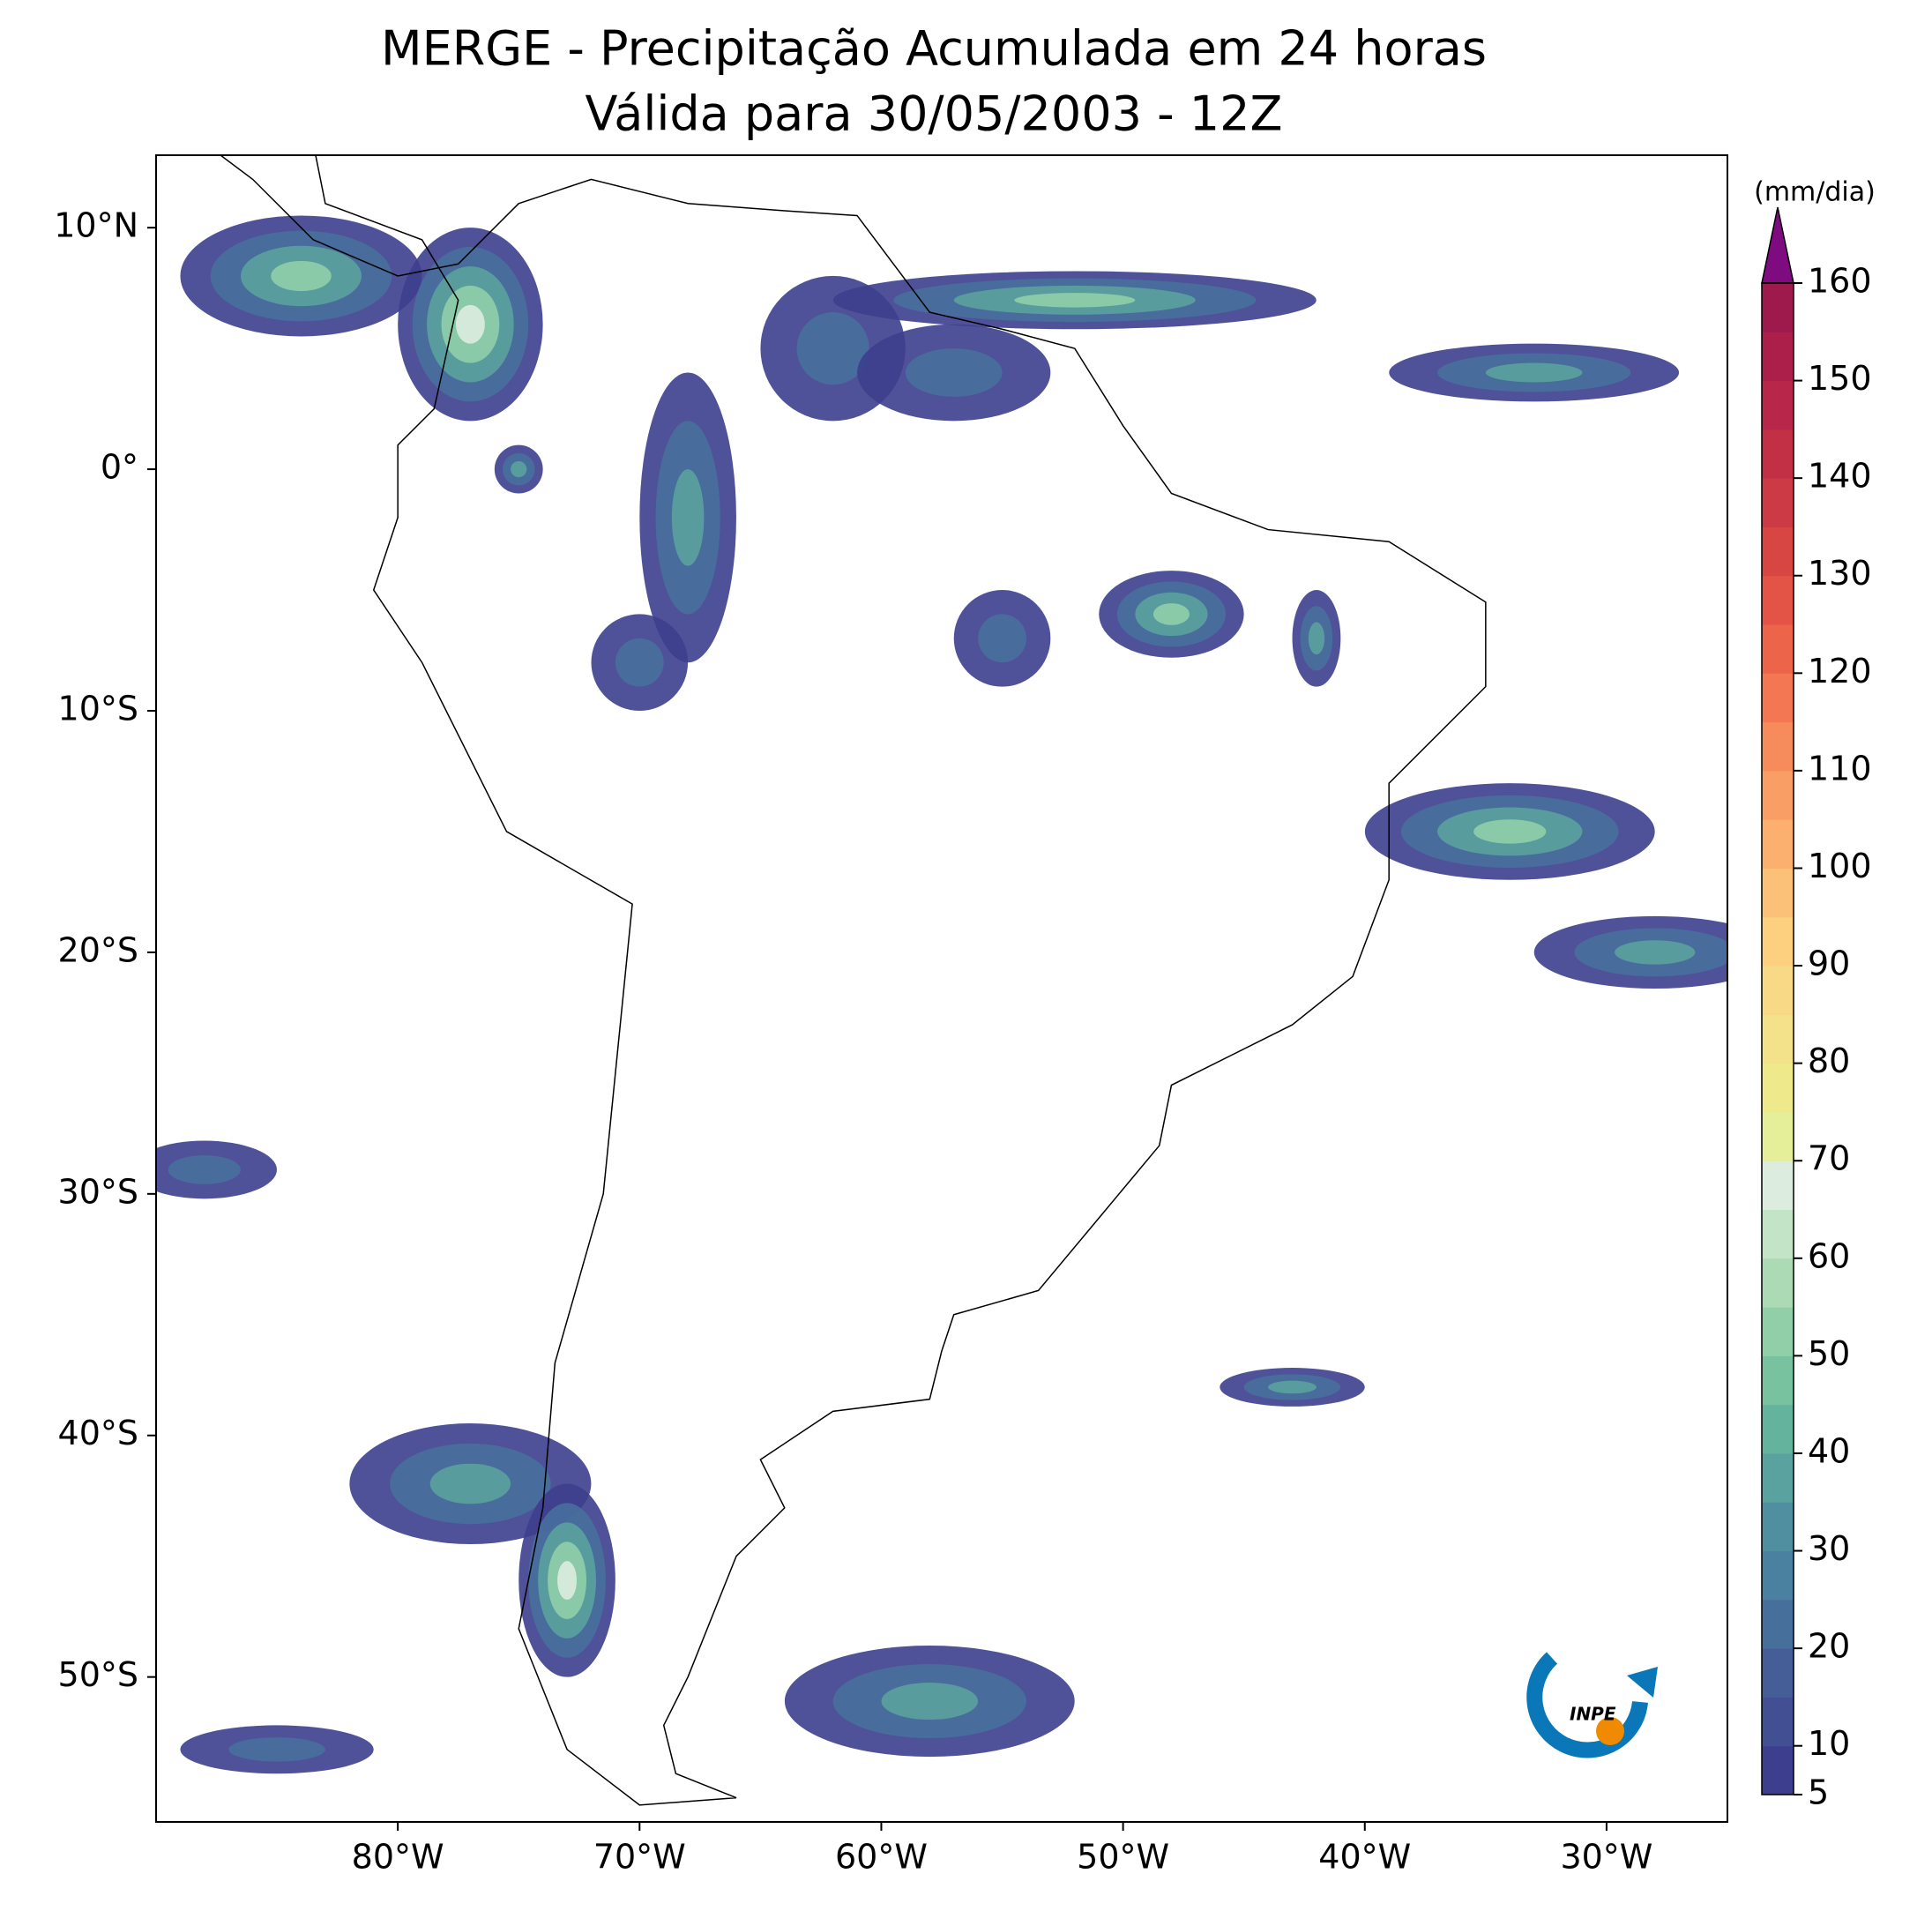 The width and height of the screenshot is (1932, 1911). Describe the element at coordinates (1829, 1159) in the screenshot. I see `colorbar-tick-label: 70` at that location.